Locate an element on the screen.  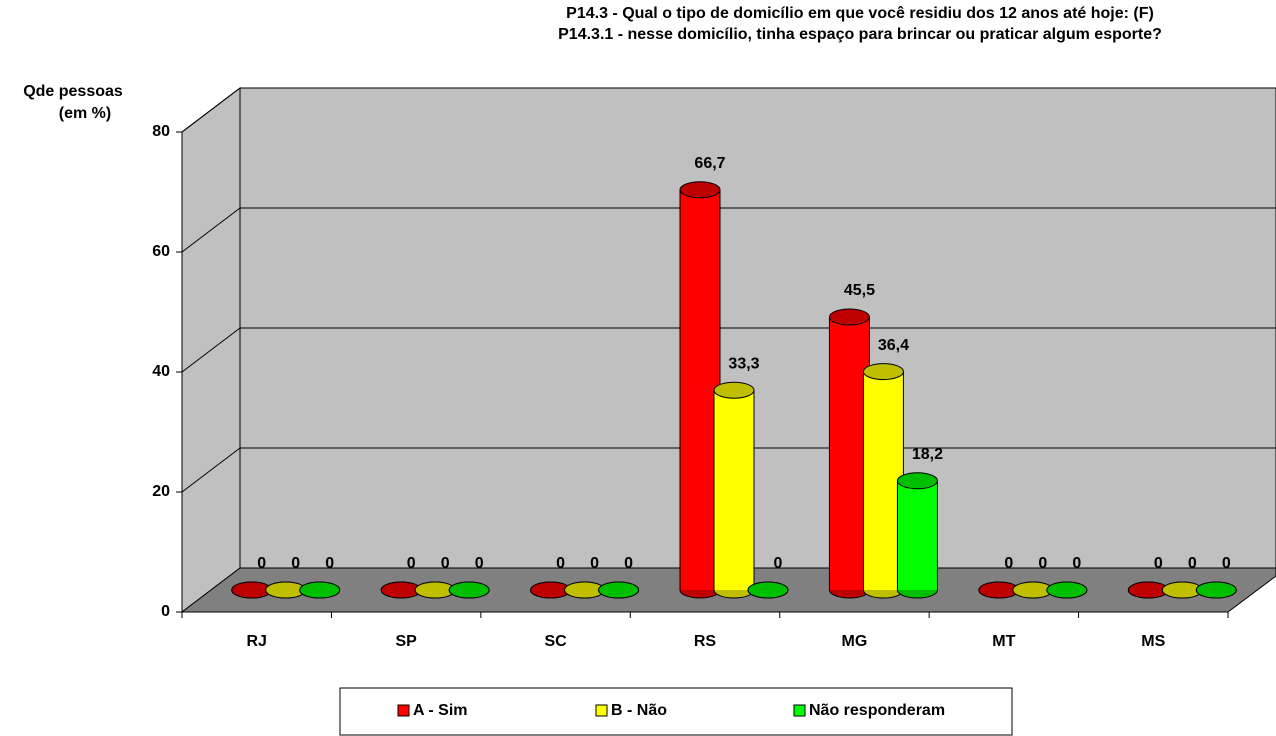
legend-label: B - Não is located at coordinates (639, 710).